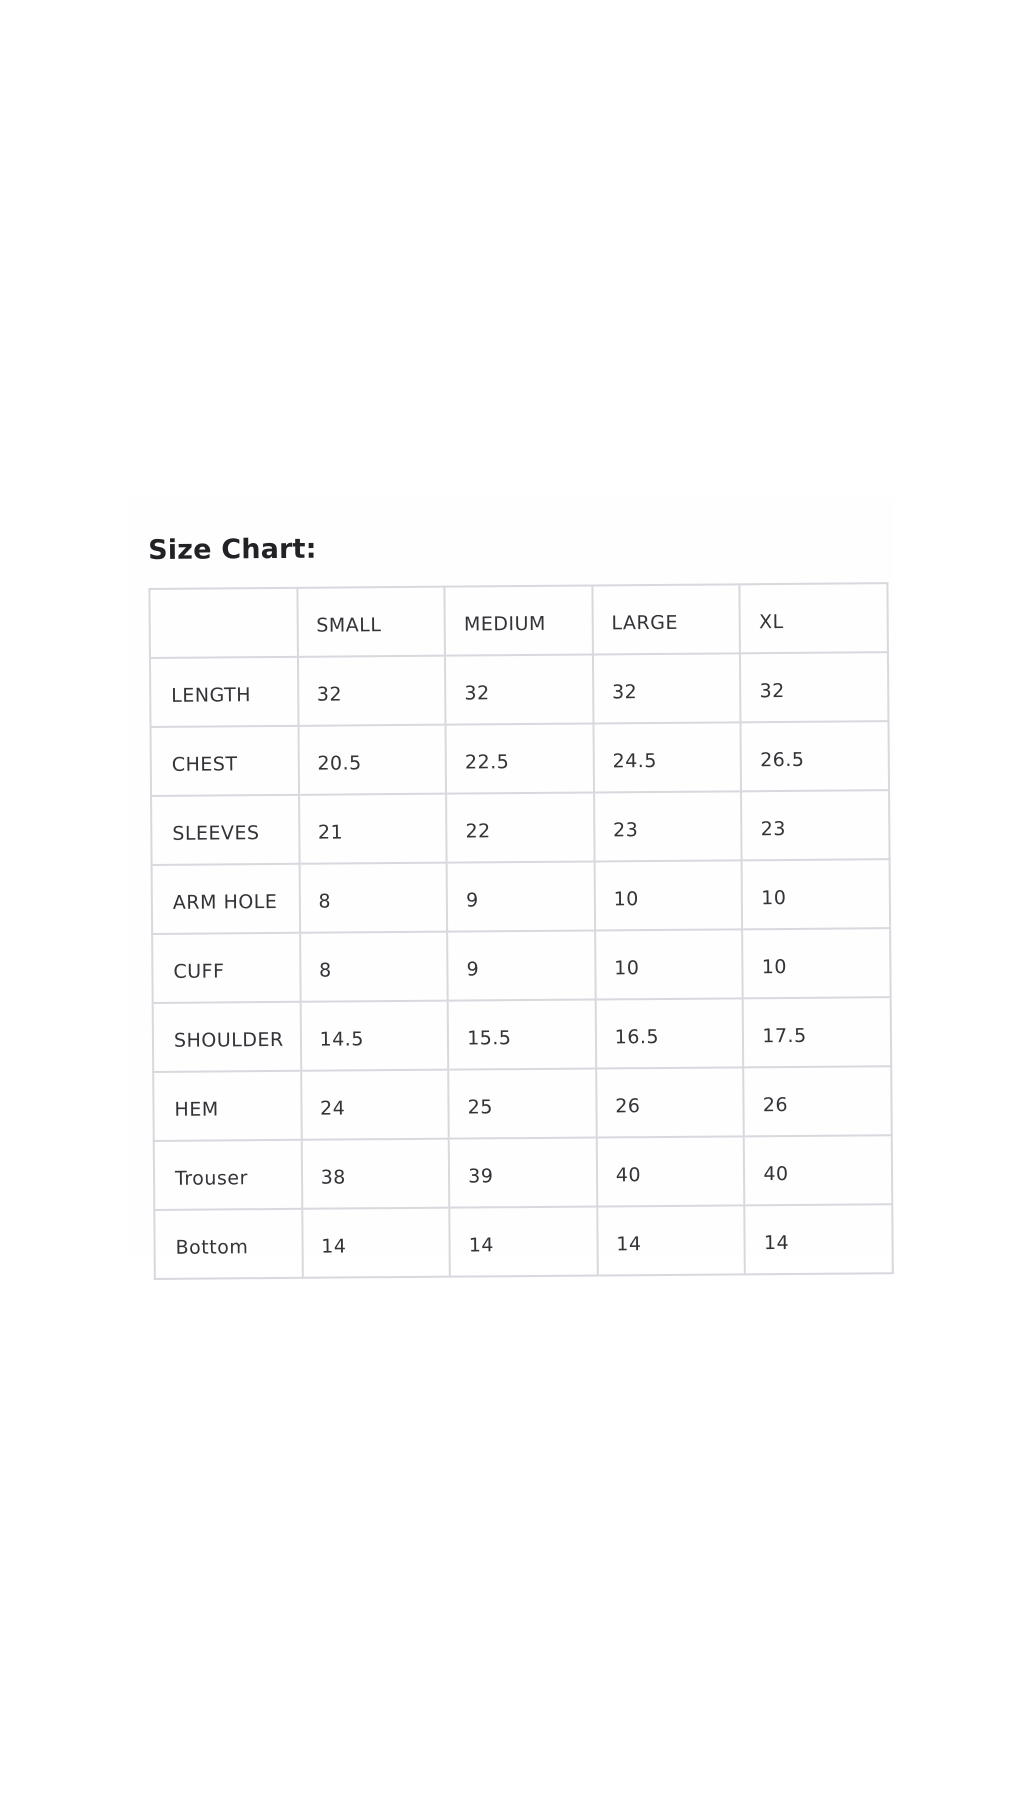  What do you see at coordinates (374, 1035) in the screenshot?
I see `table-cell: 14.5` at bounding box center [374, 1035].